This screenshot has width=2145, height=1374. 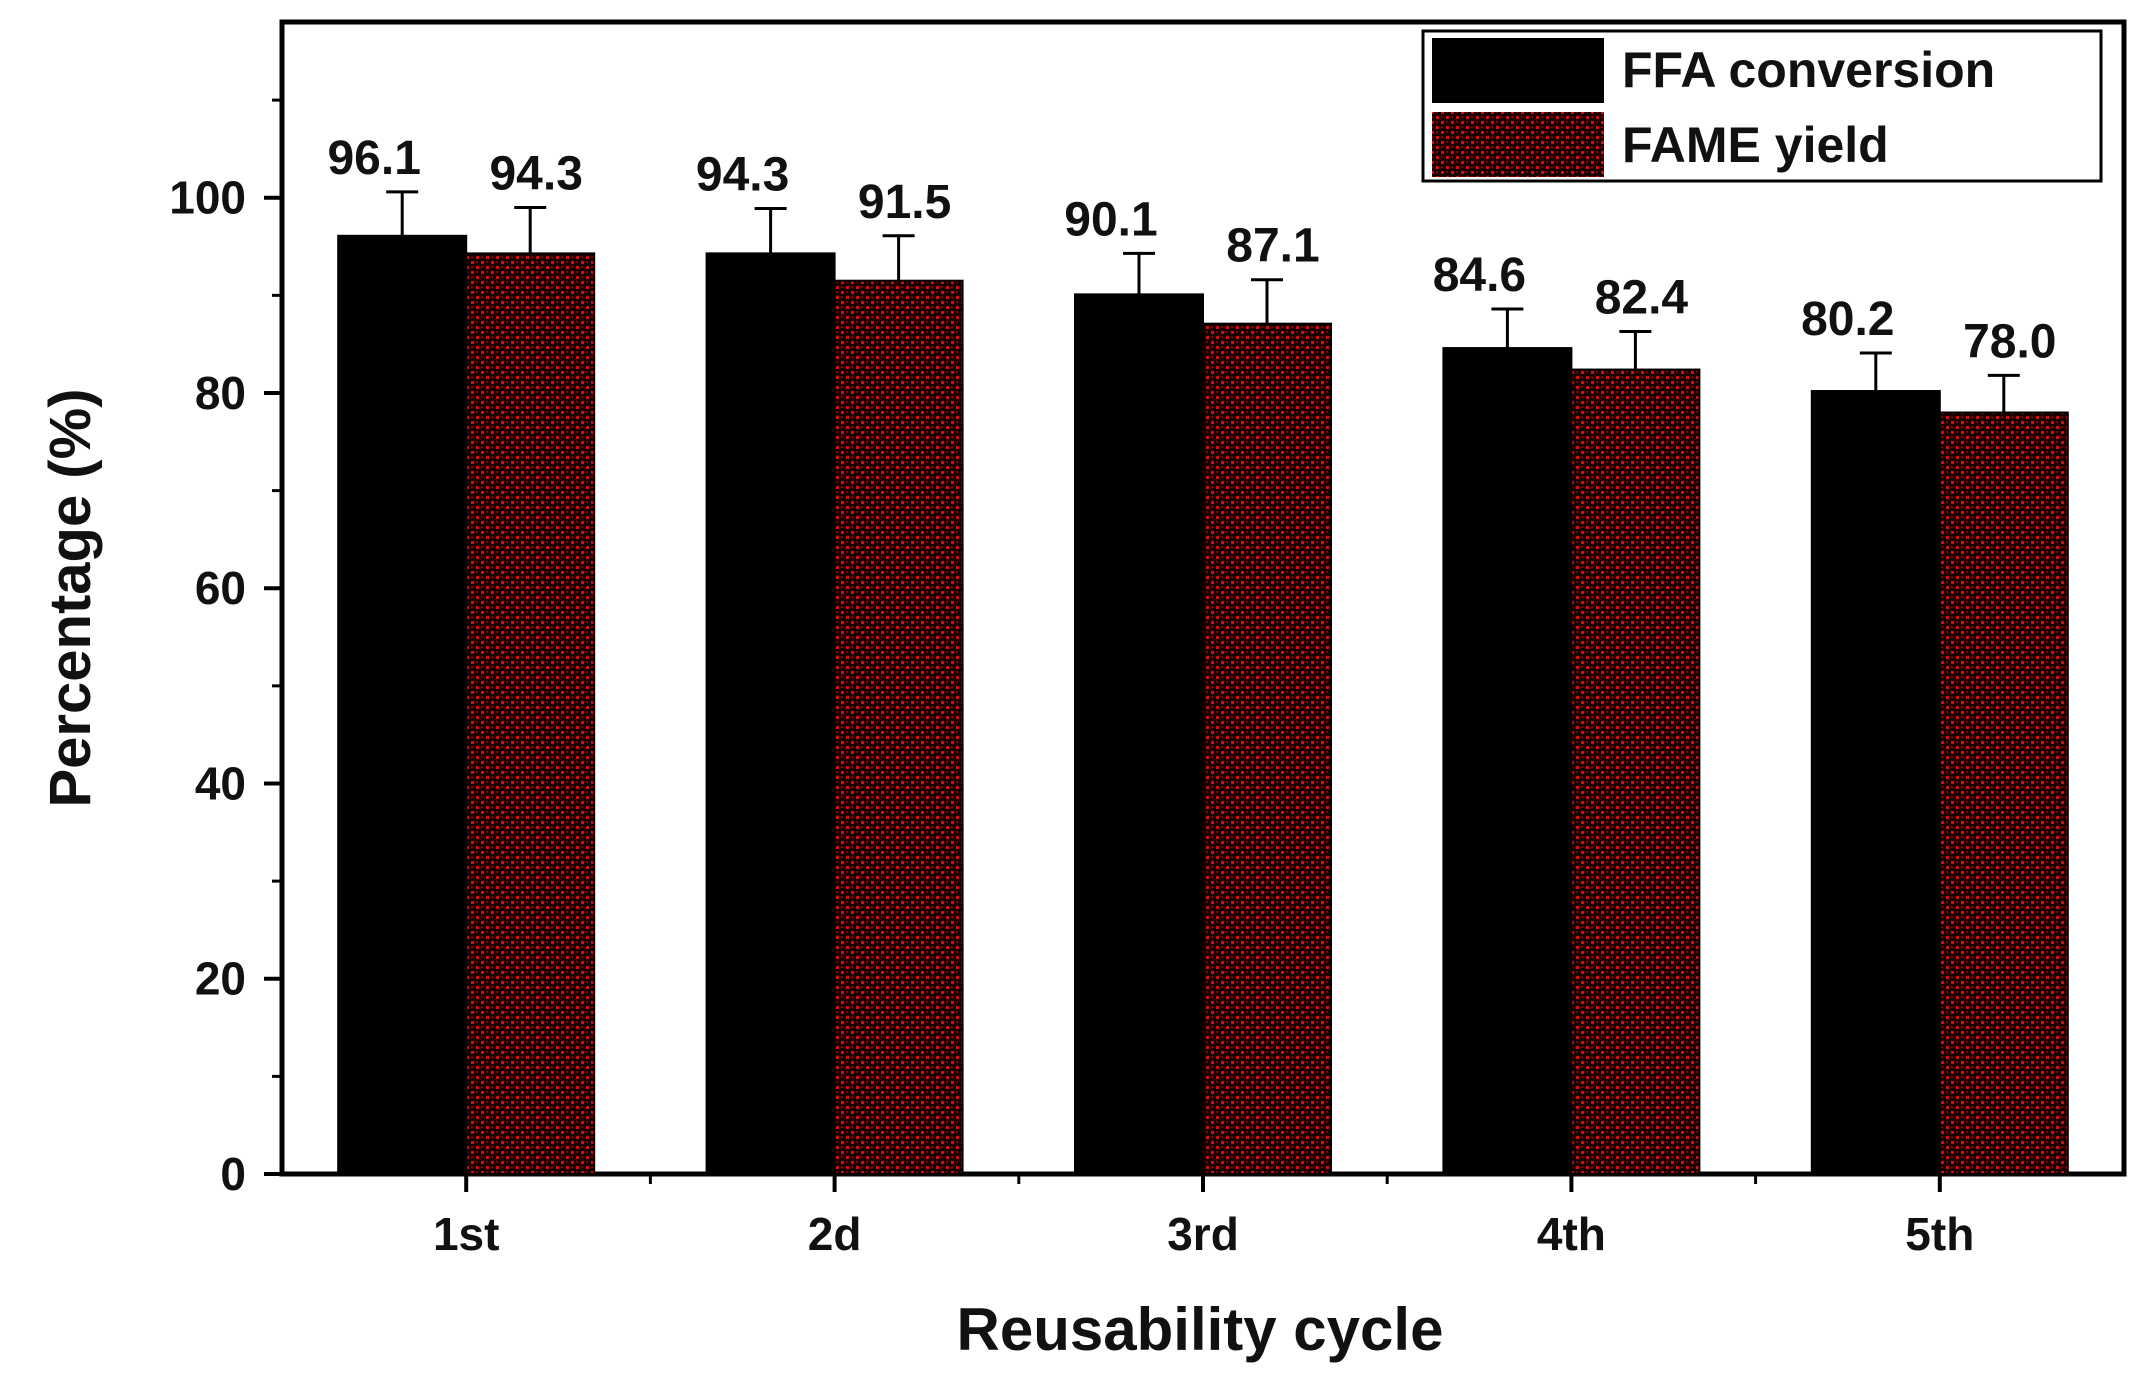 I want to click on data-label-group: 96.1 94.3 90.1 84.6 80.2 94.3 91.5 87.1 82.4 78.0, so click(x=1191, y=250).